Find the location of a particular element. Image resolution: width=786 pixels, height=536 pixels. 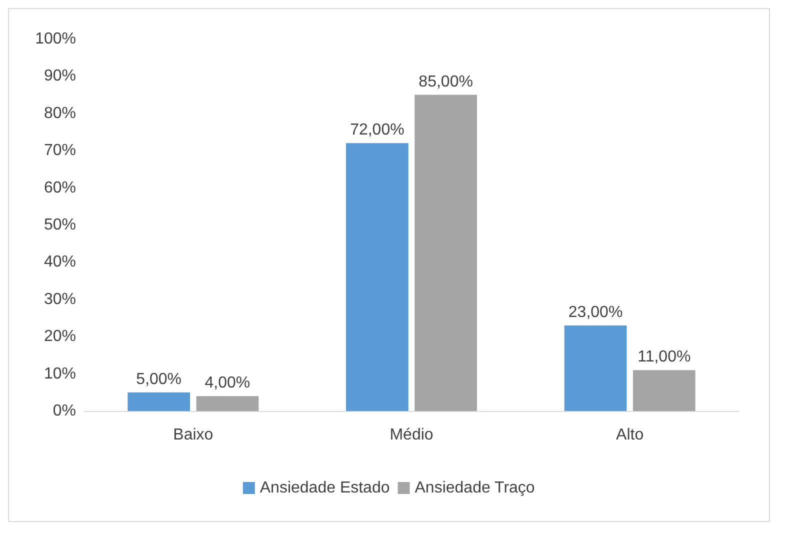

y-tick-label: 70% is located at coordinates (60, 151).